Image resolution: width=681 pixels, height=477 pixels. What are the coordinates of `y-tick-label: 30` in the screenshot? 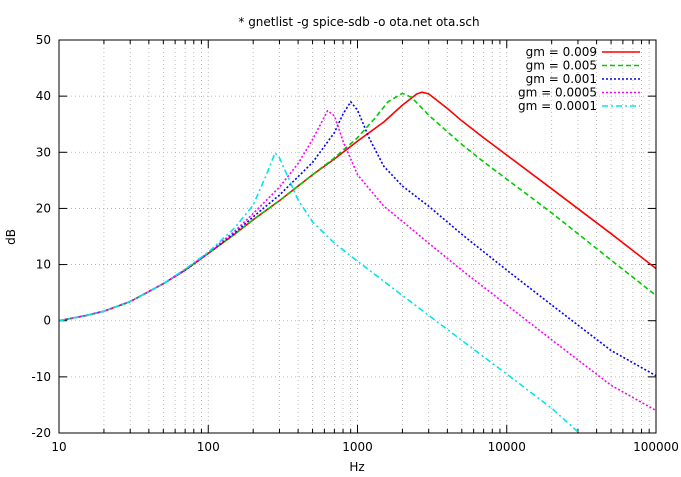 It's located at (43, 152).